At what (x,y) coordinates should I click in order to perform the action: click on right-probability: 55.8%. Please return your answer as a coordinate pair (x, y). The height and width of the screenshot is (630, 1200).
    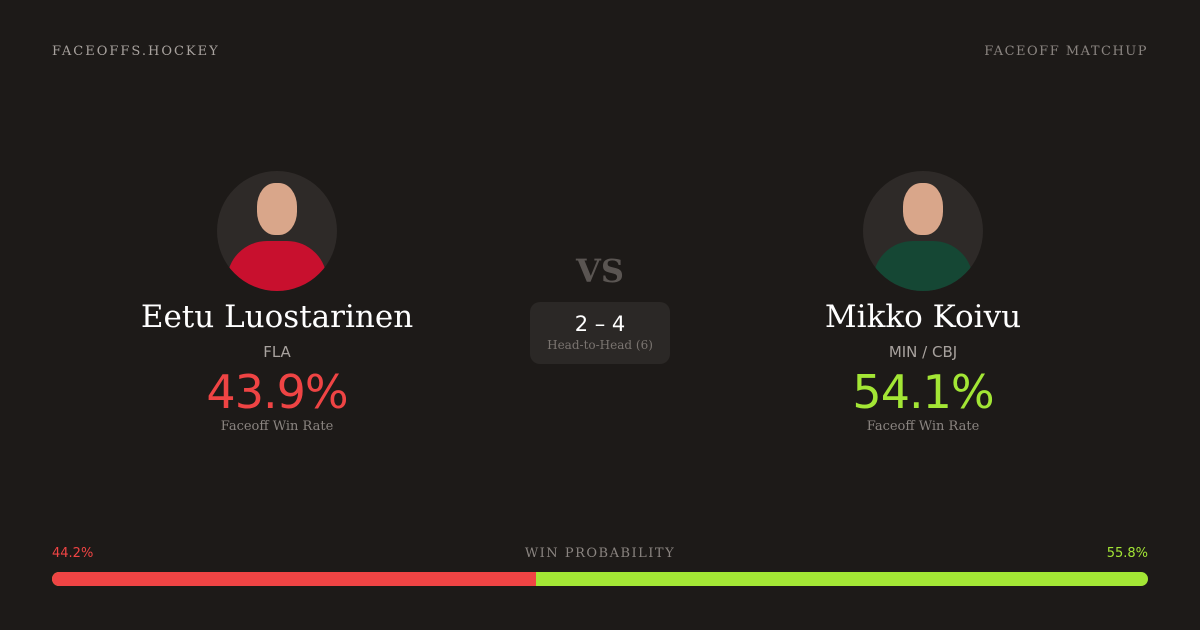
    Looking at the image, I should click on (1127, 553).